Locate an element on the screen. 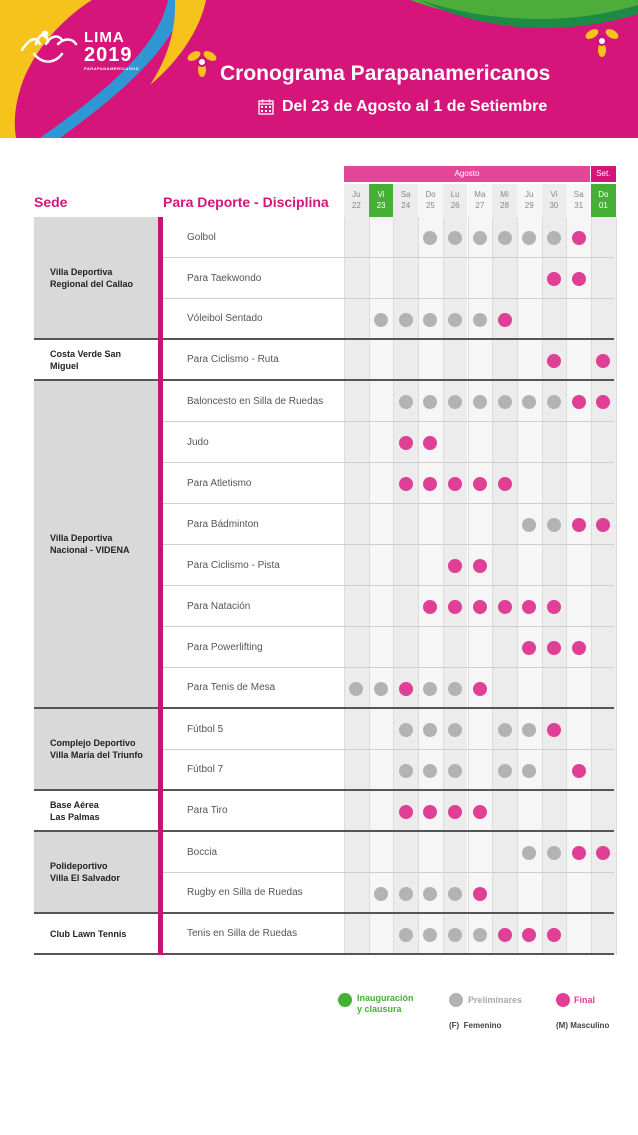 This screenshot has height=1135, width=638. final-legend-dot is located at coordinates (563, 1000).